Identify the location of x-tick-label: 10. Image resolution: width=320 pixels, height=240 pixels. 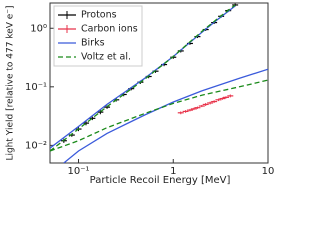
(268, 171).